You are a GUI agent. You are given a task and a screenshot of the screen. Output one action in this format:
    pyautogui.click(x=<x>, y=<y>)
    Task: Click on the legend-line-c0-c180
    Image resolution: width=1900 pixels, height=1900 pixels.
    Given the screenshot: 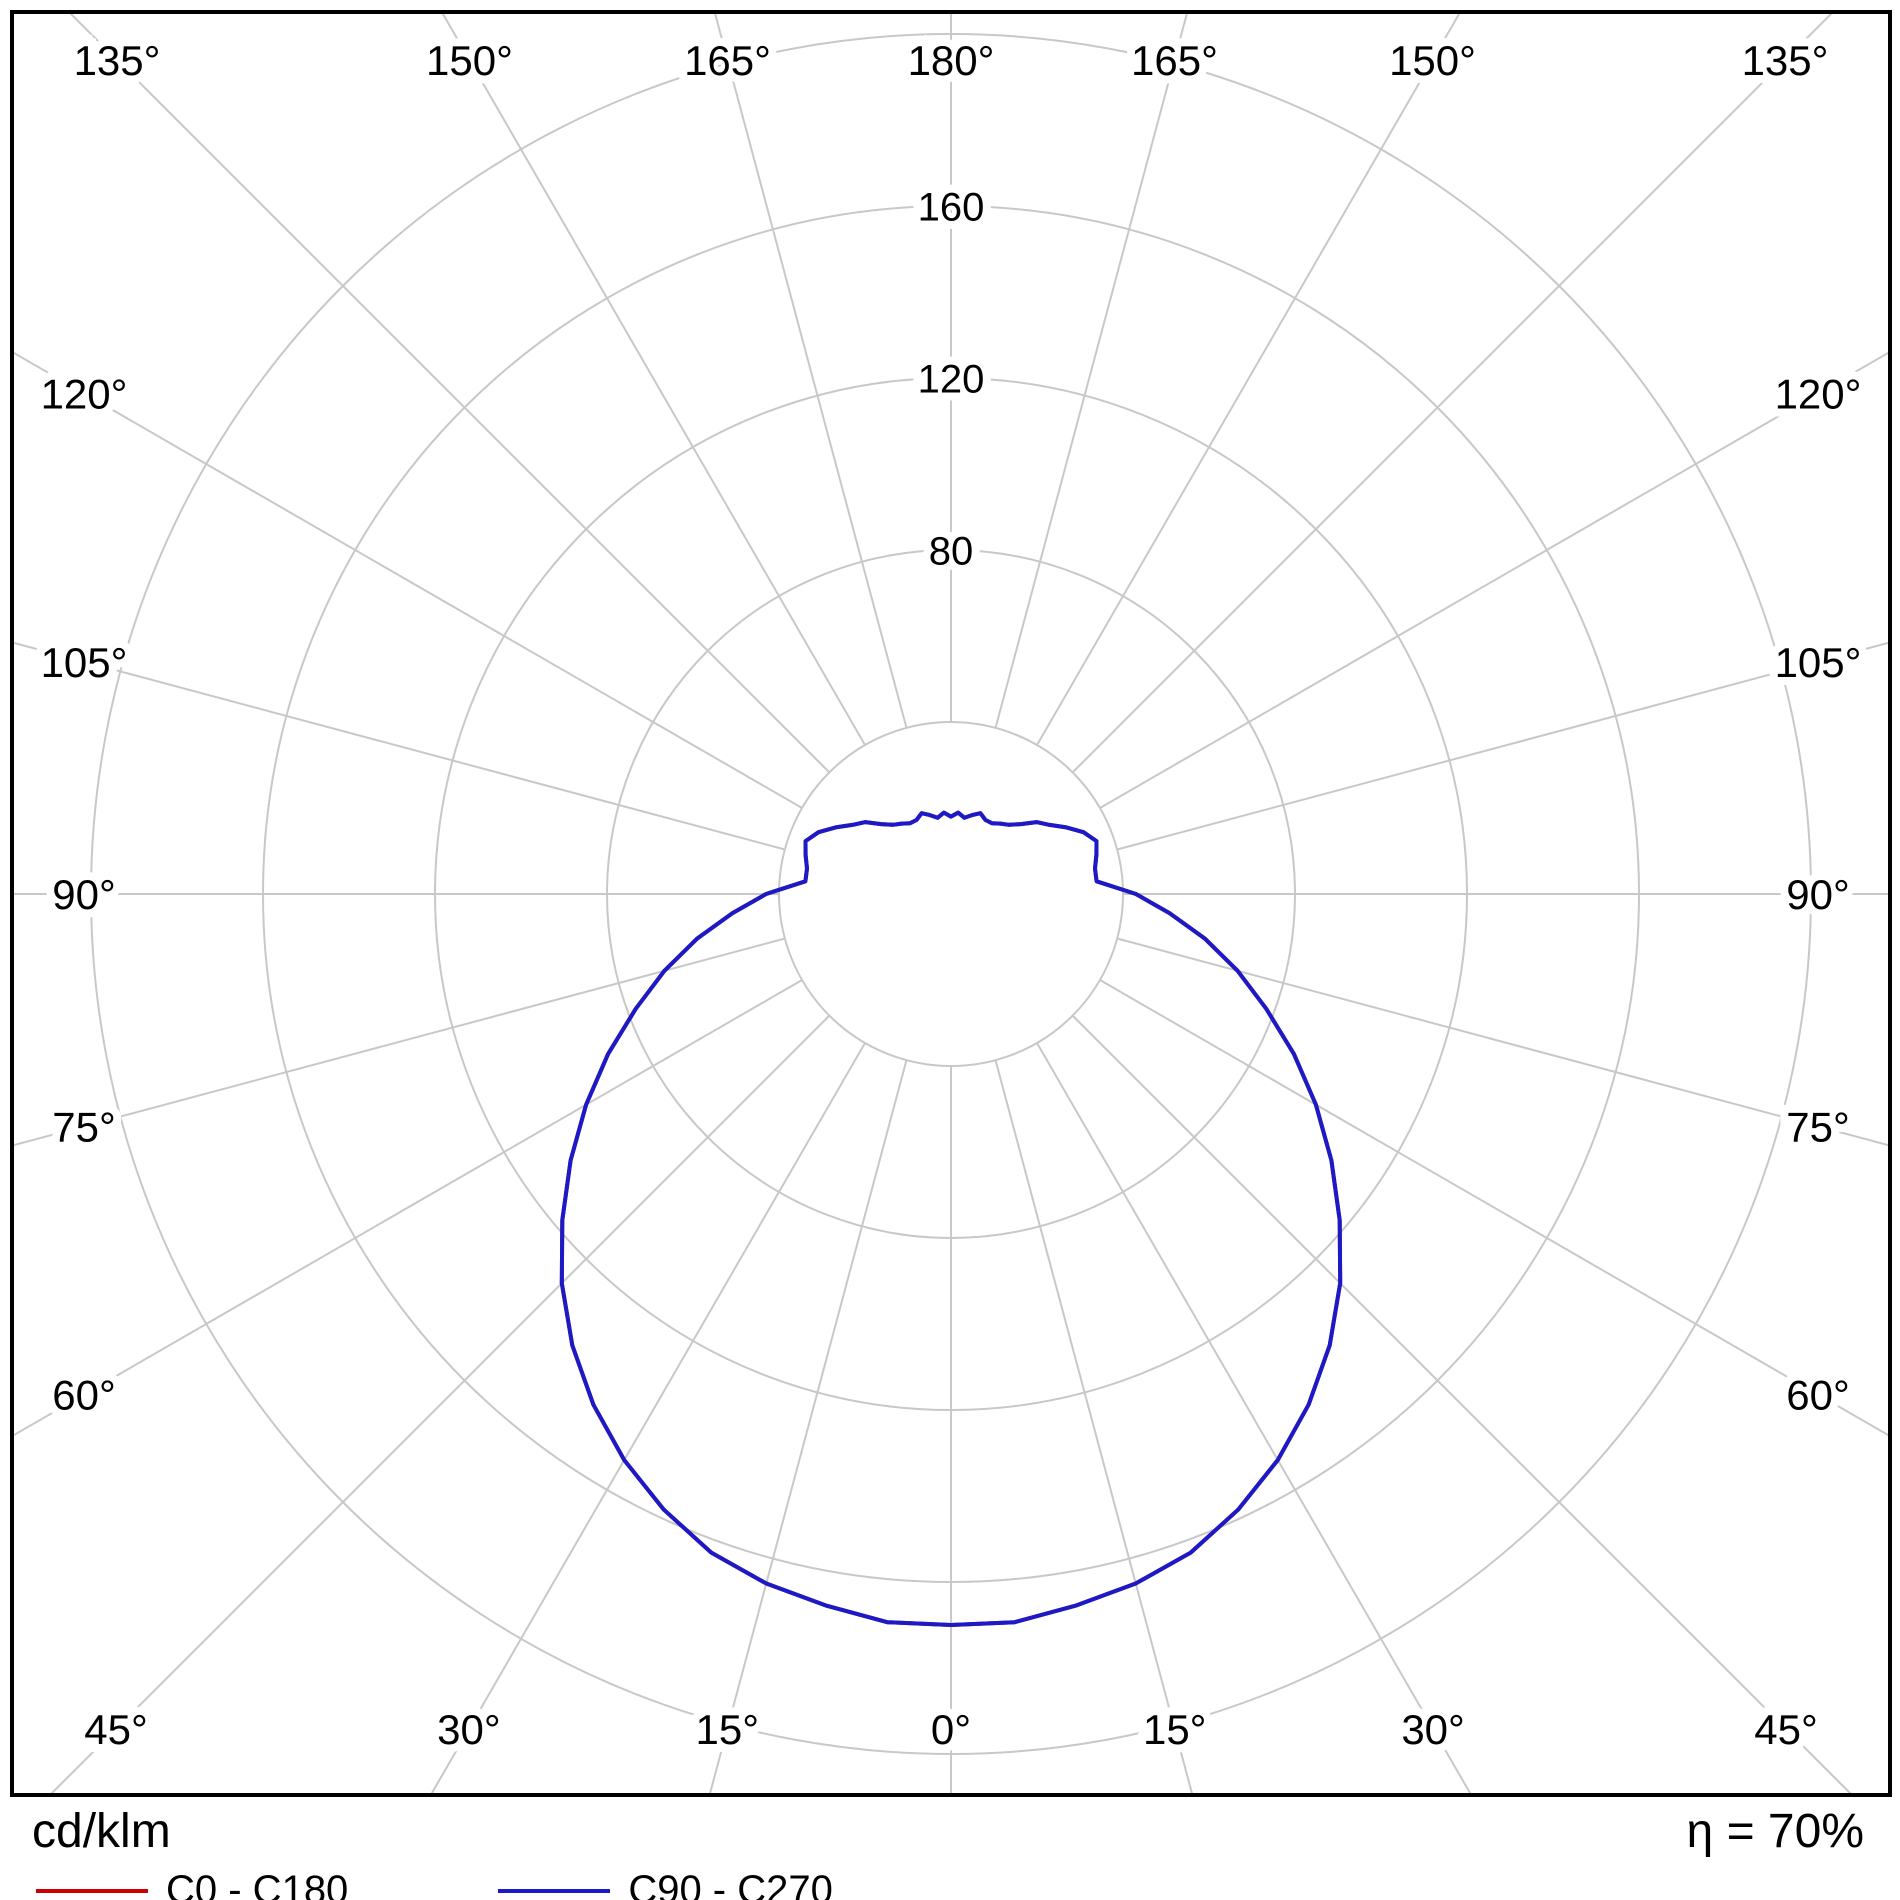 What is the action you would take?
    pyautogui.click(x=92, y=1890)
    